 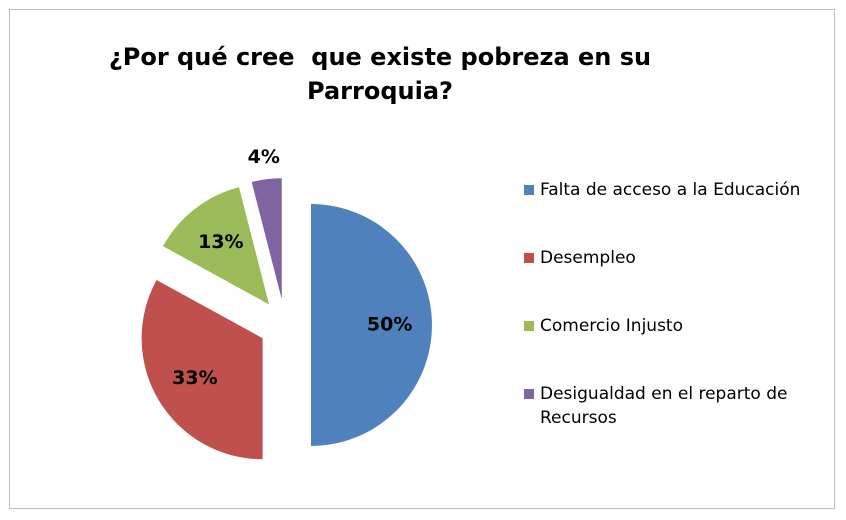 What do you see at coordinates (194, 378) in the screenshot?
I see `data-label: 33%` at bounding box center [194, 378].